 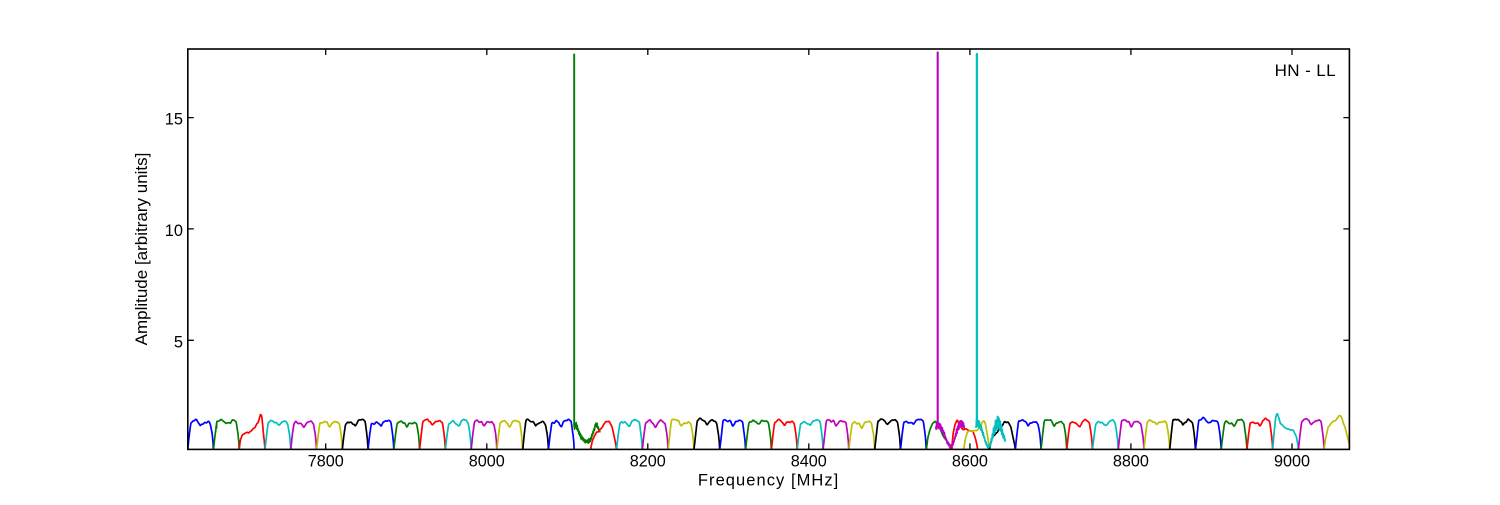 I want to click on svg-text: 8200, so click(x=648, y=461).